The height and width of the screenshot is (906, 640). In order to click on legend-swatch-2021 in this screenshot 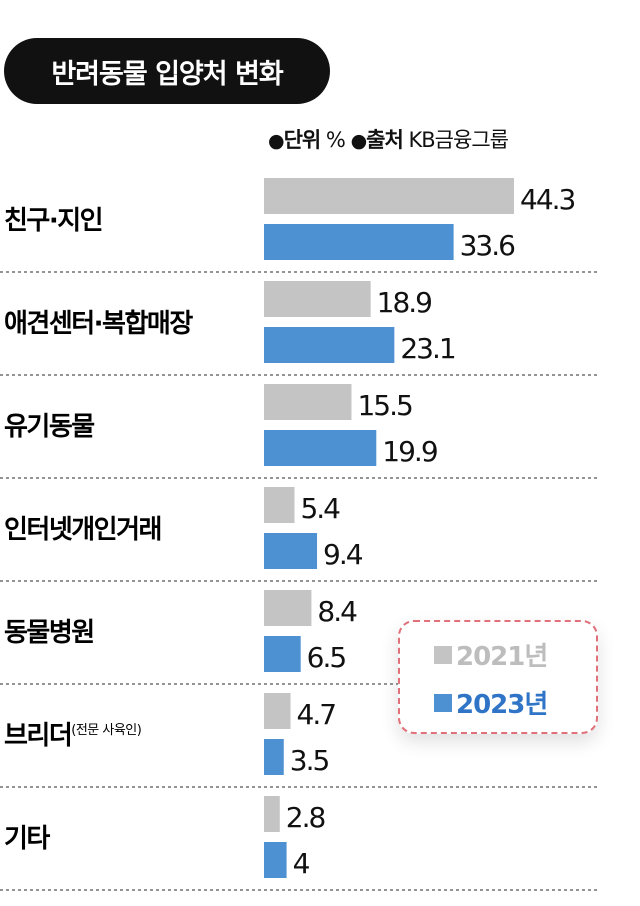, I will do `click(443, 654)`.